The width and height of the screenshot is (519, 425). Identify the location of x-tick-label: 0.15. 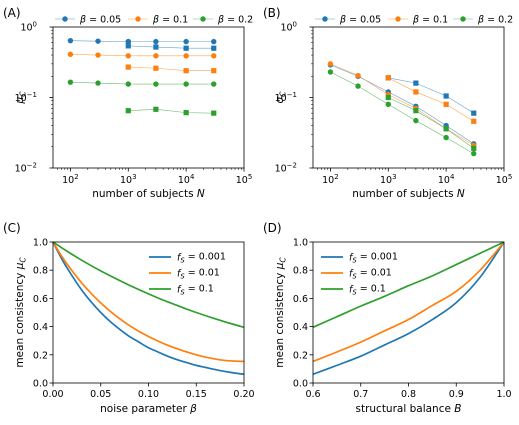
(196, 394).